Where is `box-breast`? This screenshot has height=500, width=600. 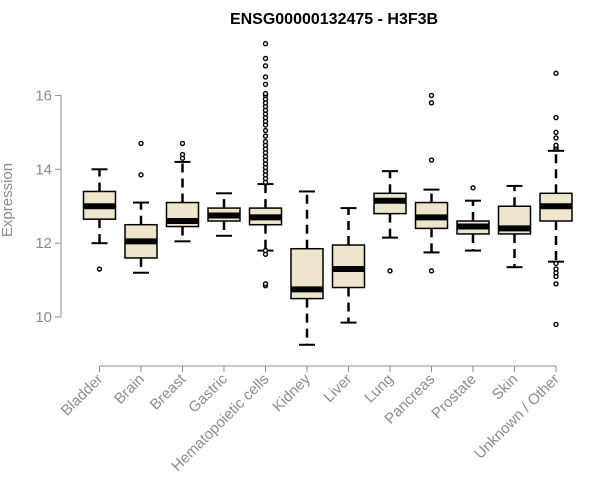 box-breast is located at coordinates (182, 191).